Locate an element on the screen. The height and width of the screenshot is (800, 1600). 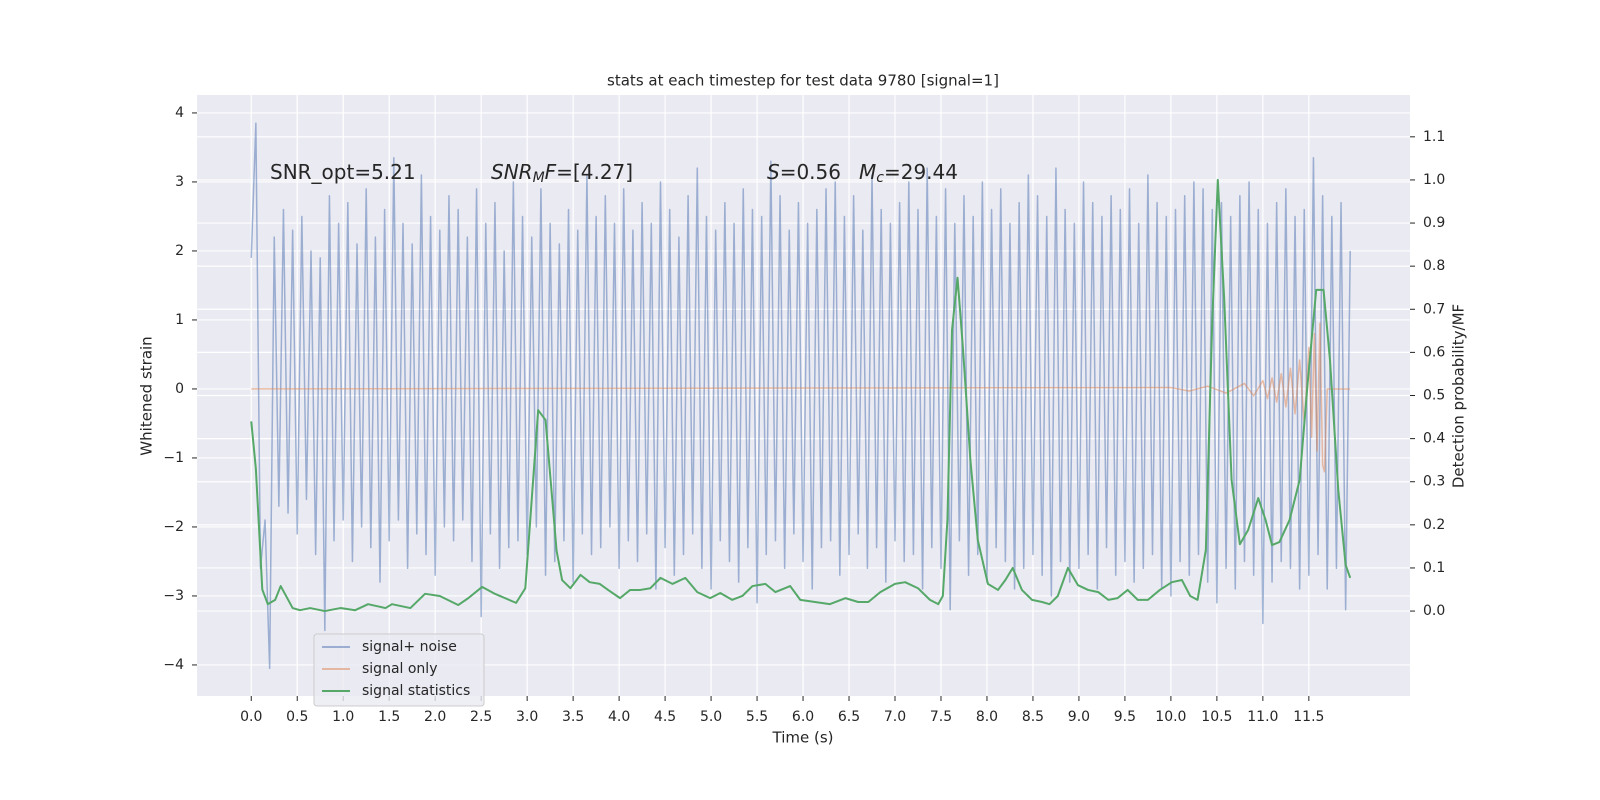
x-tick-label: 3.0 is located at coordinates (527, 717).